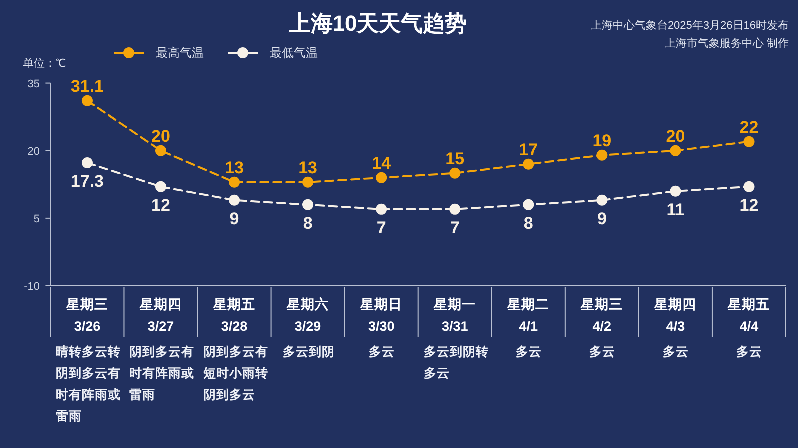 The height and width of the screenshot is (448, 798). Describe the element at coordinates (308, 315) in the screenshot. I see `x-tick-label: 星期六 3/29` at that location.